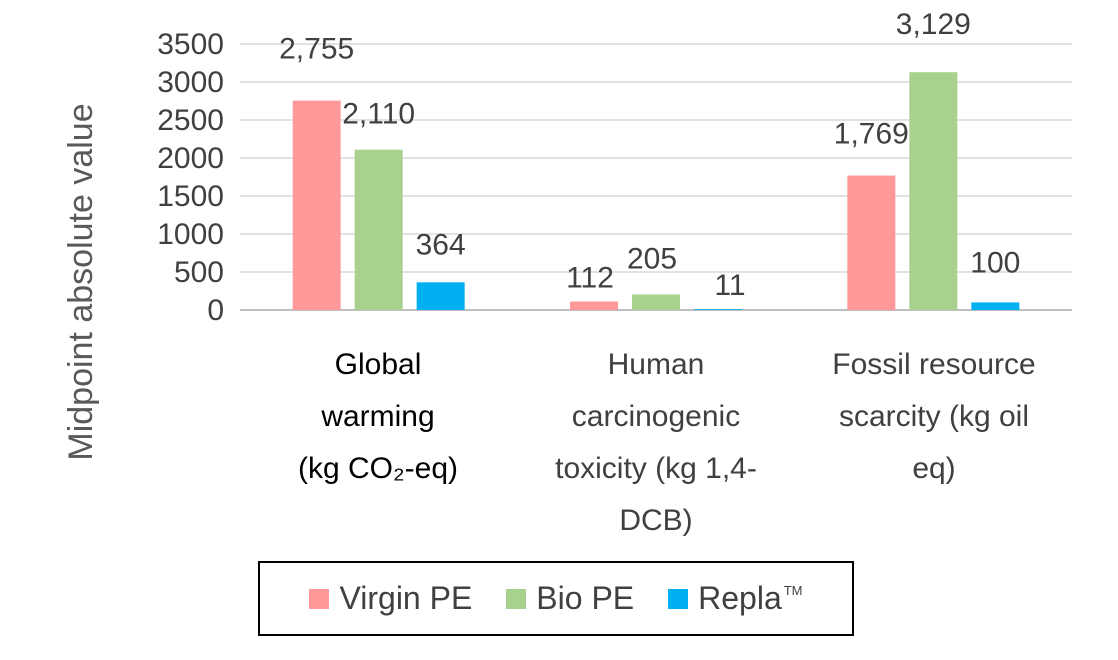  What do you see at coordinates (793, 590) in the screenshot?
I see `trademark-mark: TM` at bounding box center [793, 590].